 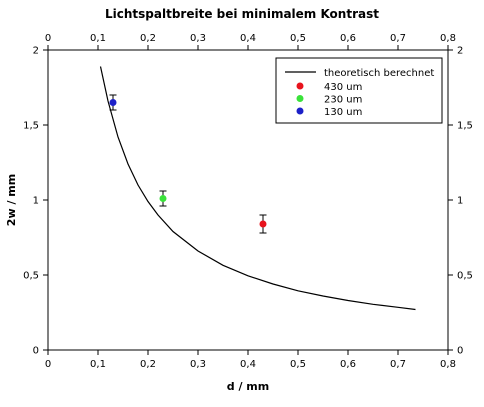 I want to click on x-tick-label-bottom: 0,1, so click(x=98, y=364).